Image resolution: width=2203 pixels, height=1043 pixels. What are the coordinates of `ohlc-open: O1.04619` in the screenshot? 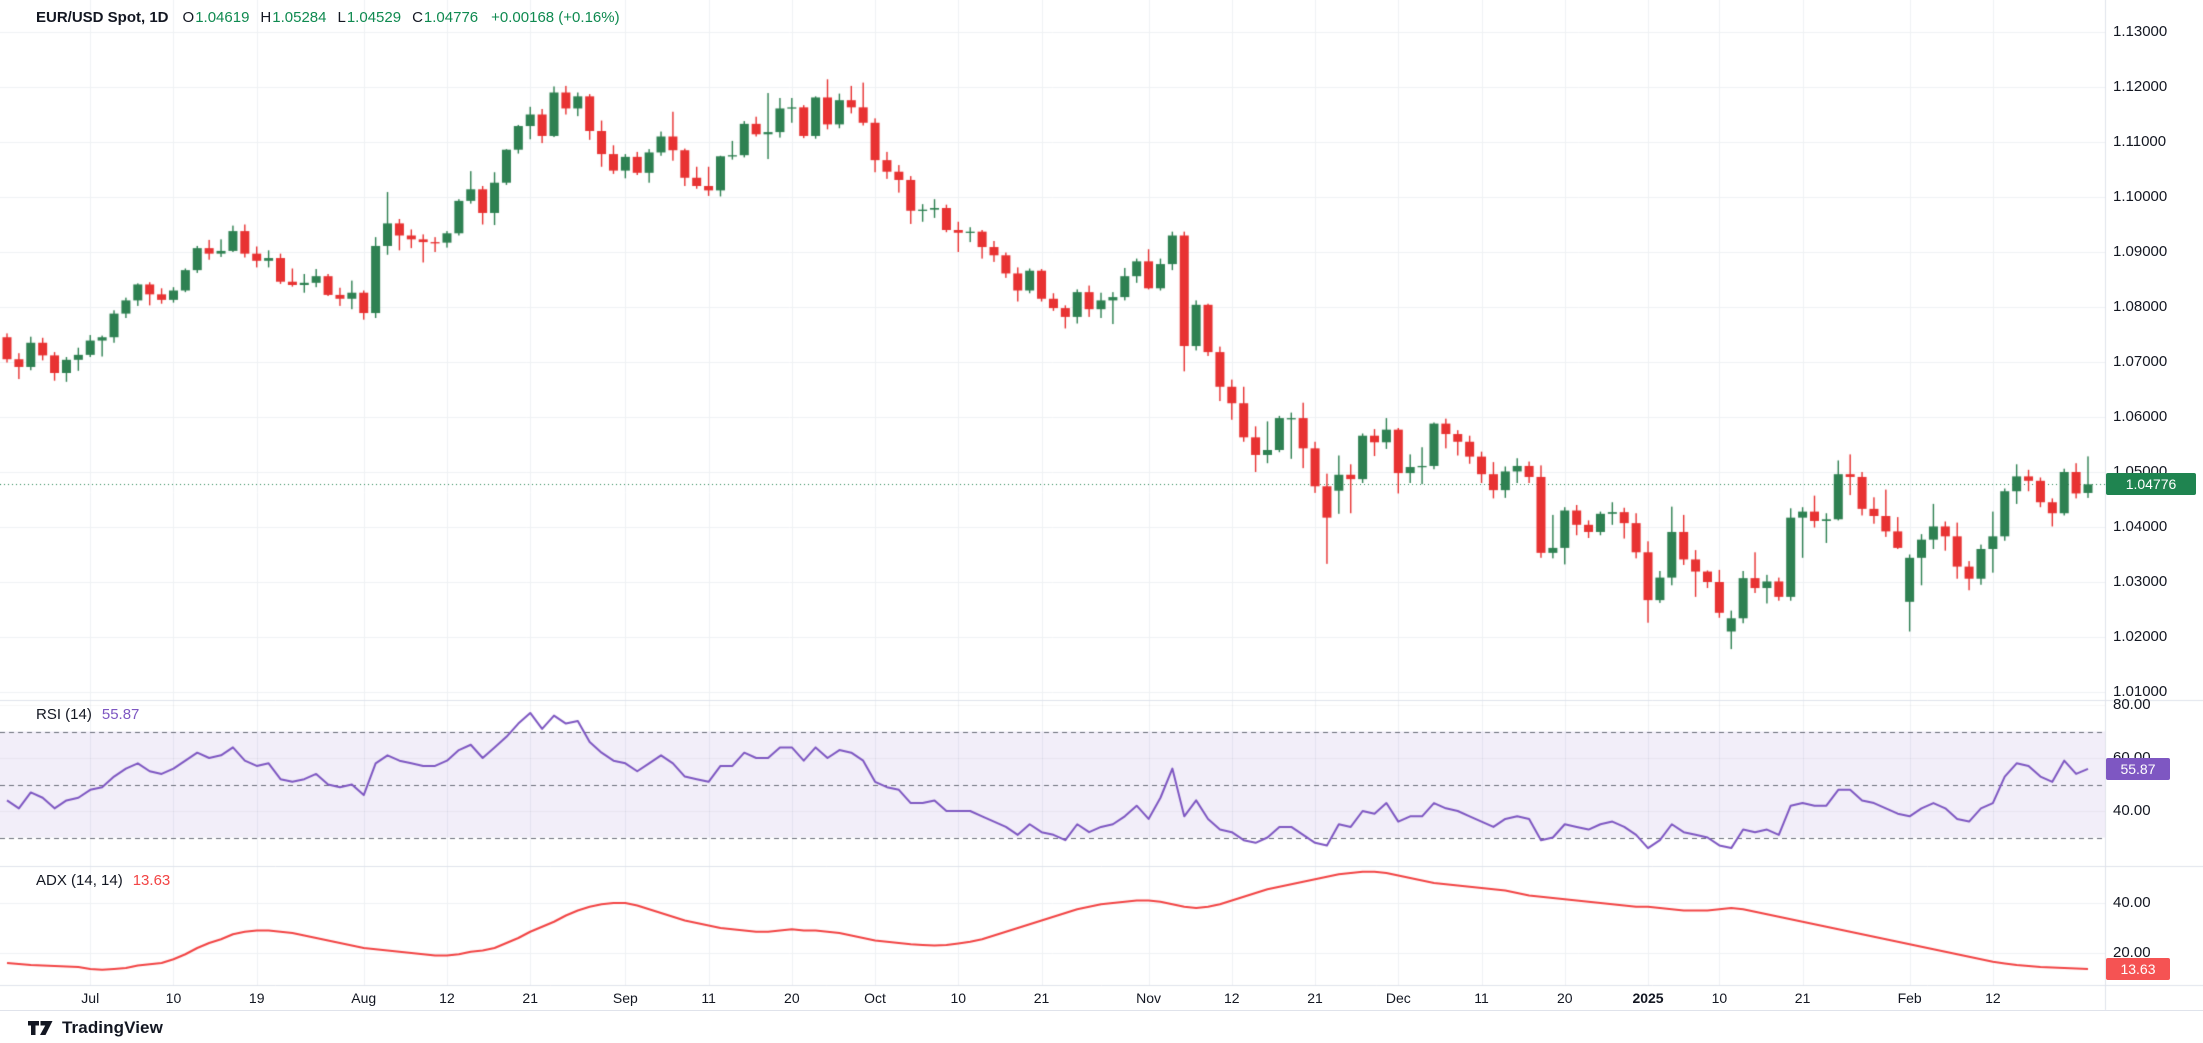 It's located at (216, 17).